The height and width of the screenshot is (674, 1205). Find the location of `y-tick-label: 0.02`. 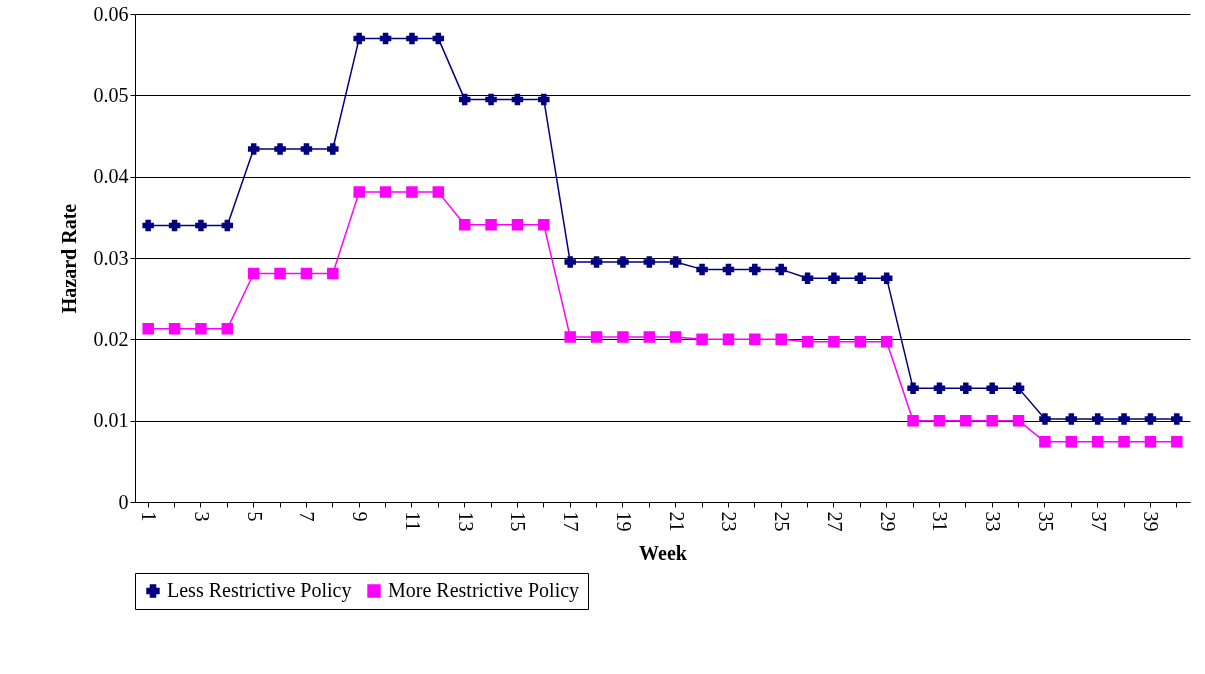

y-tick-label: 0.02 is located at coordinates (111, 338).